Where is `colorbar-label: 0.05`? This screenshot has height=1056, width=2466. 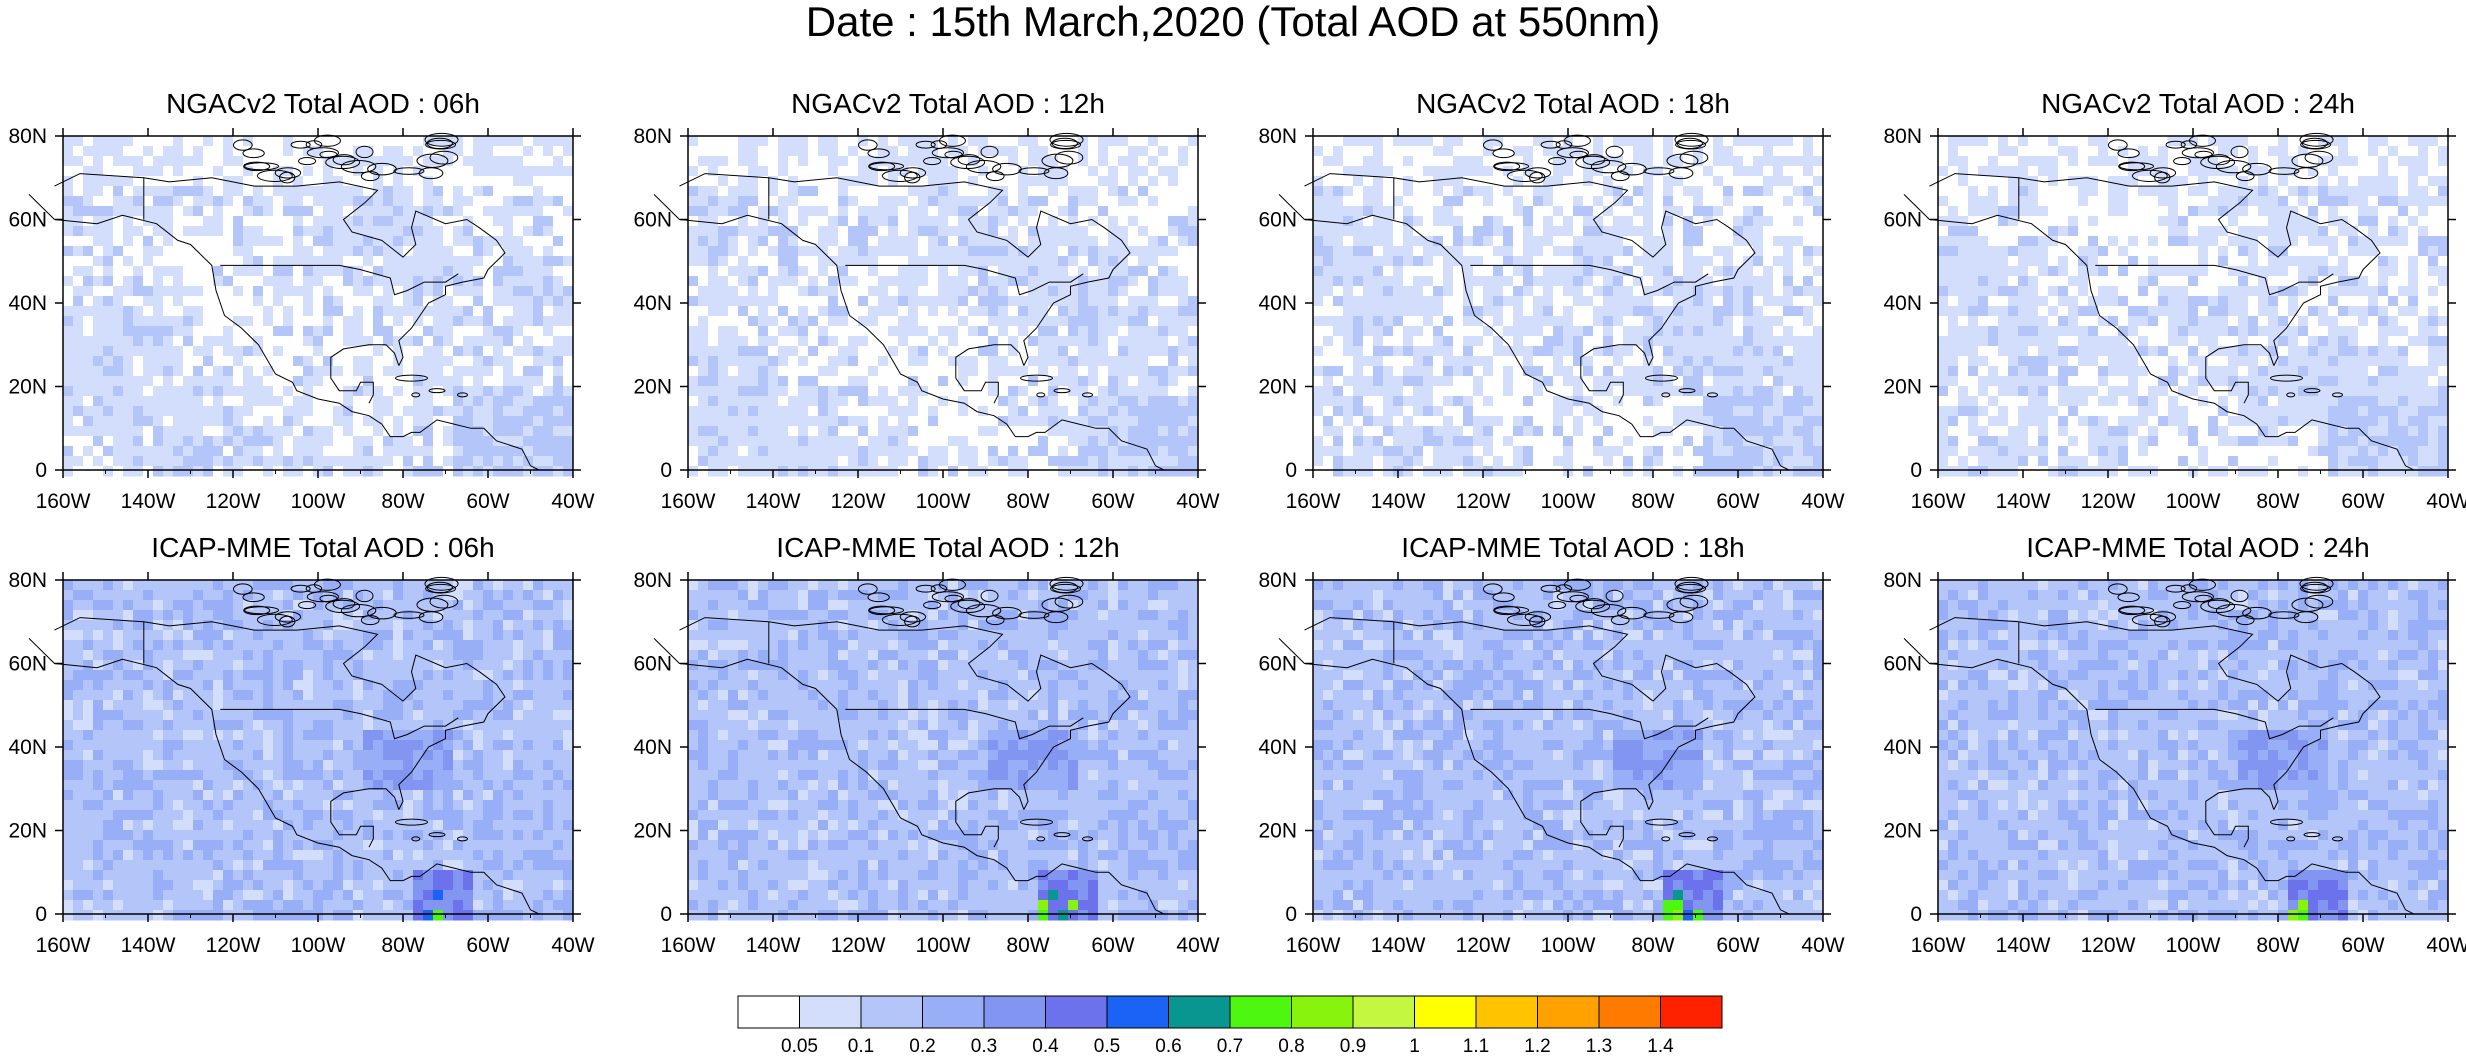 colorbar-label: 0.05 is located at coordinates (799, 1046).